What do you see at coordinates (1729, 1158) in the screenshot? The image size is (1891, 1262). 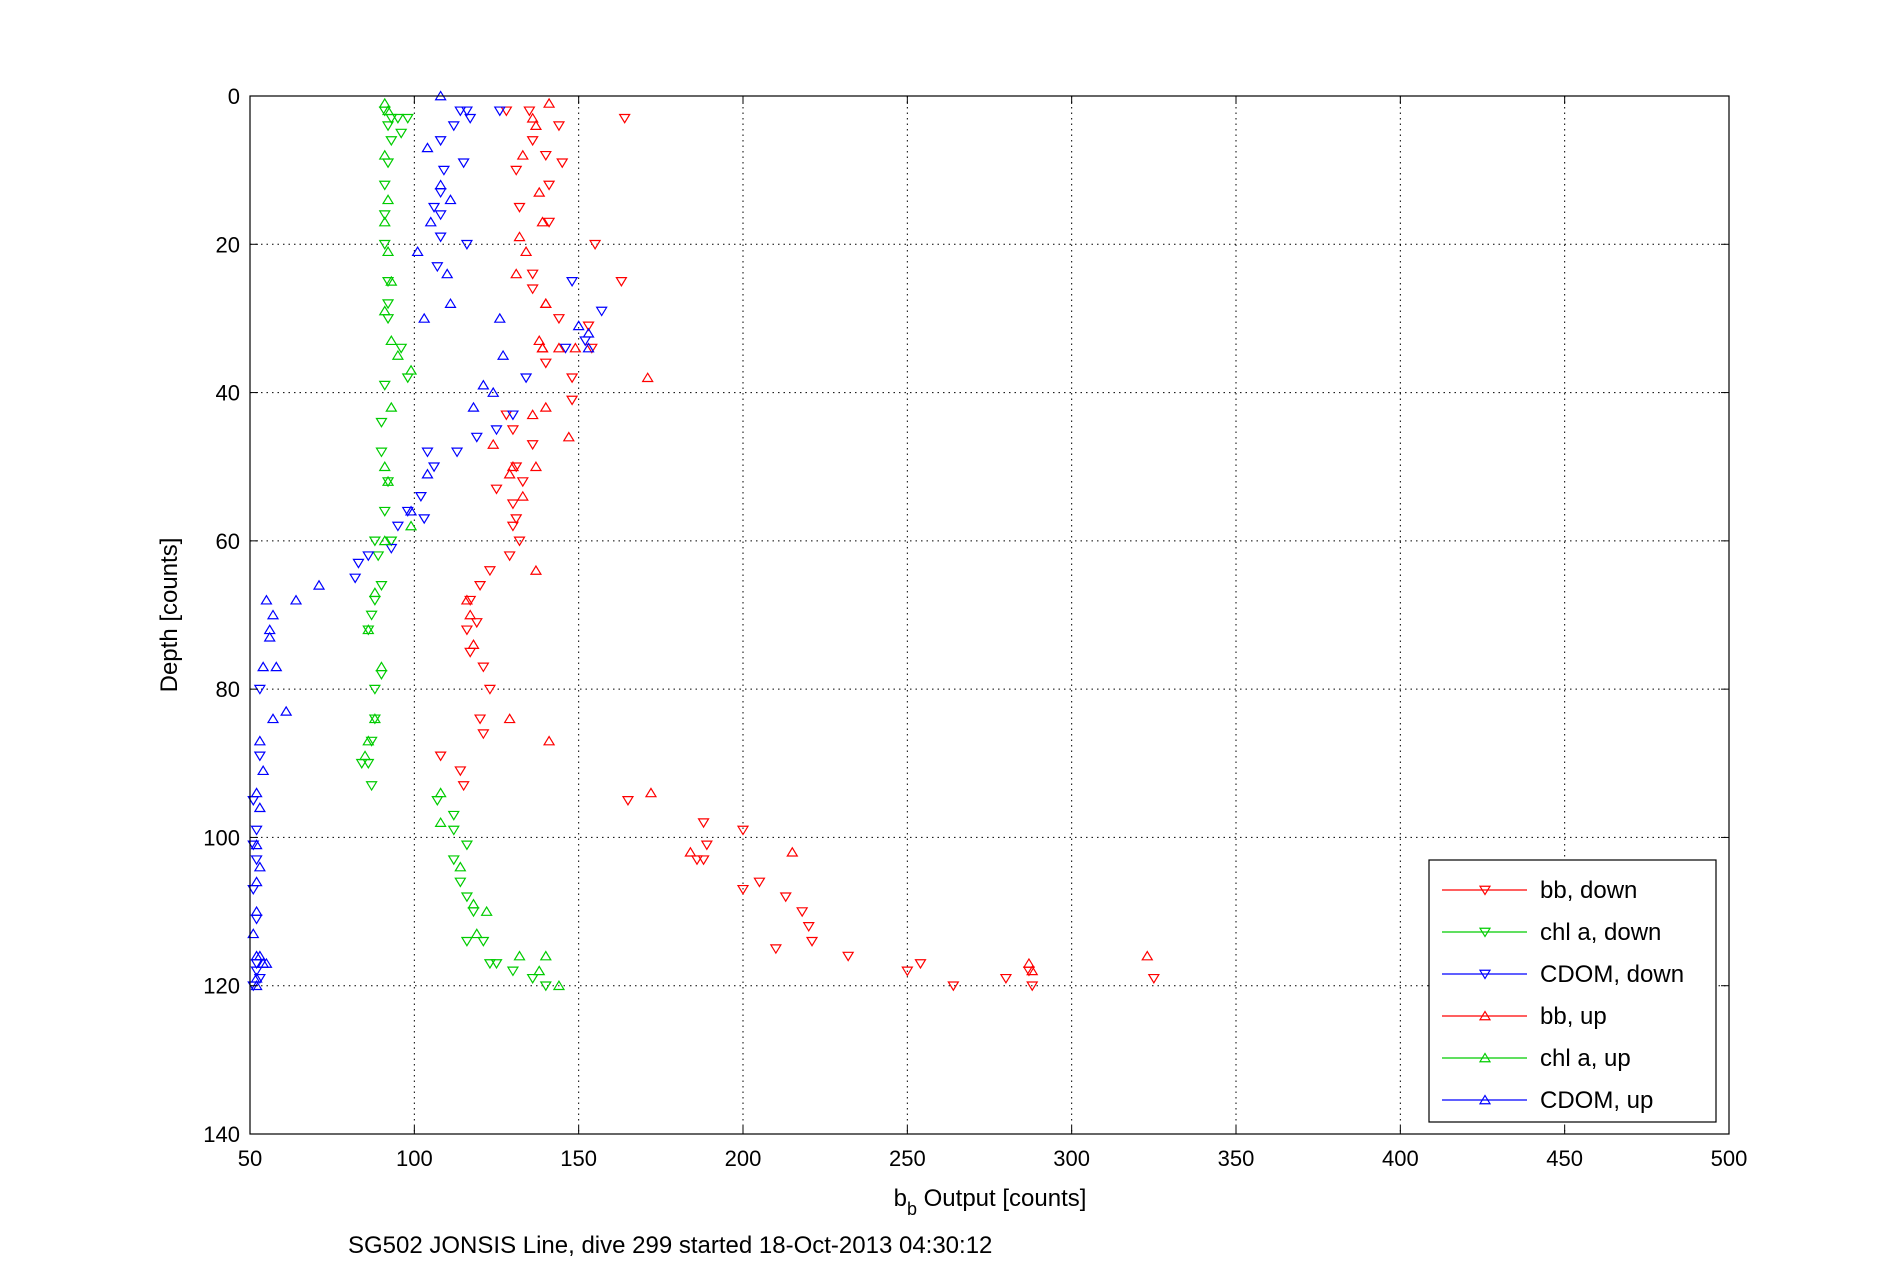 I see `x-tick-label: 500` at bounding box center [1729, 1158].